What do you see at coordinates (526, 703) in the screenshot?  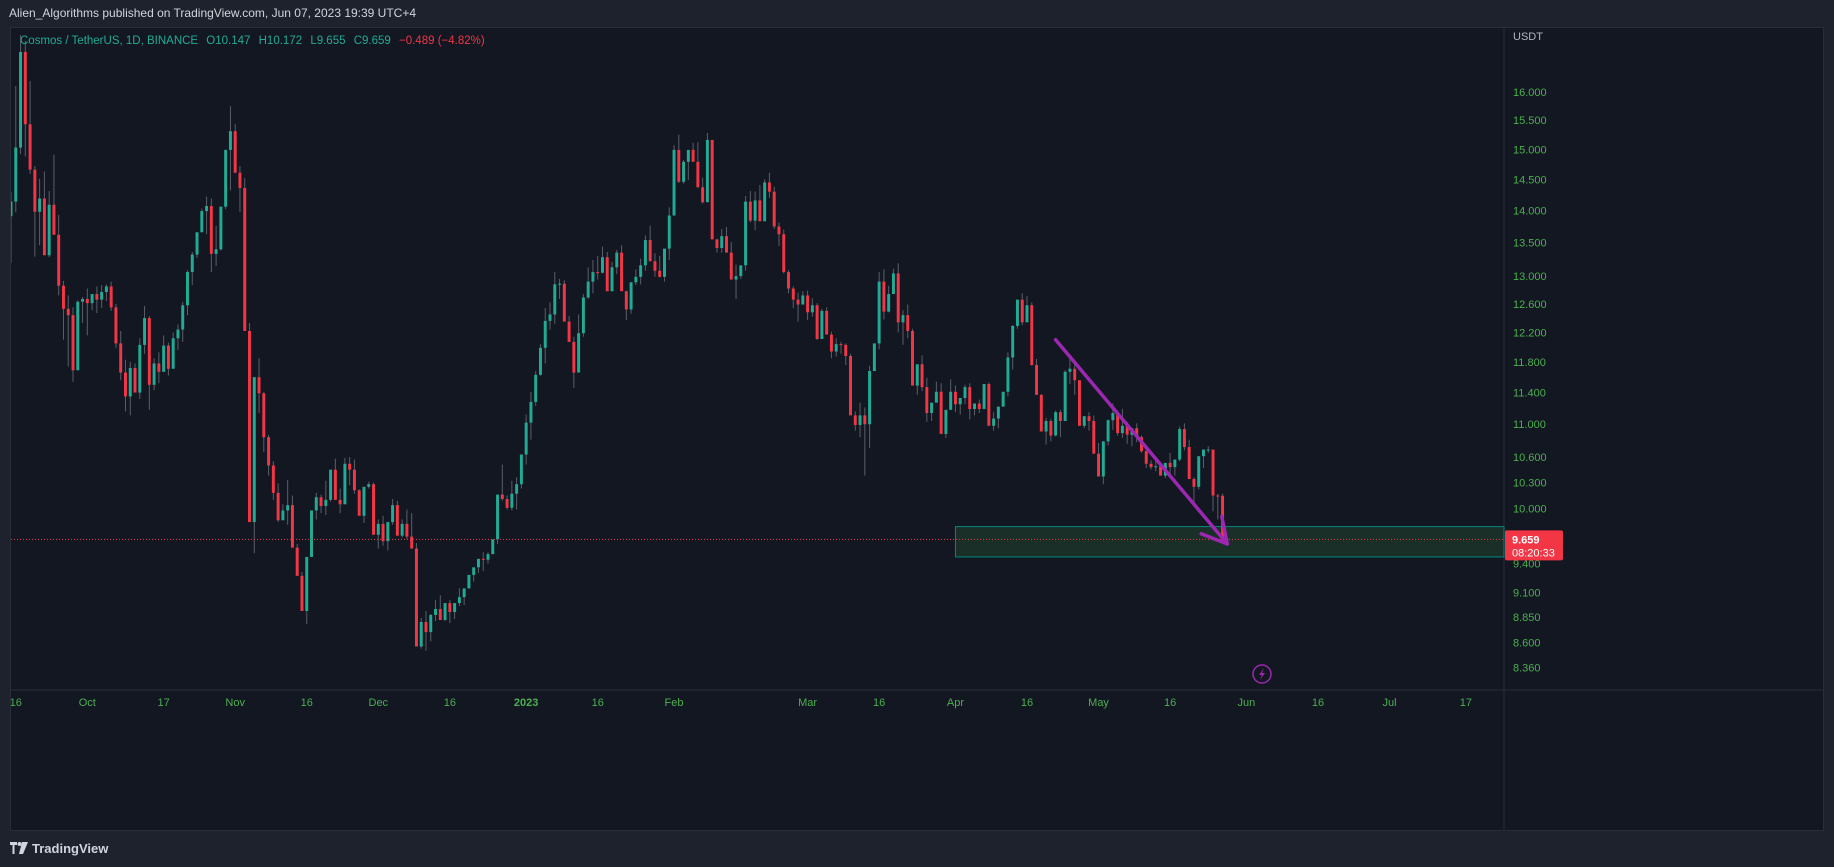 I see `time-tick-label: 2023` at bounding box center [526, 703].